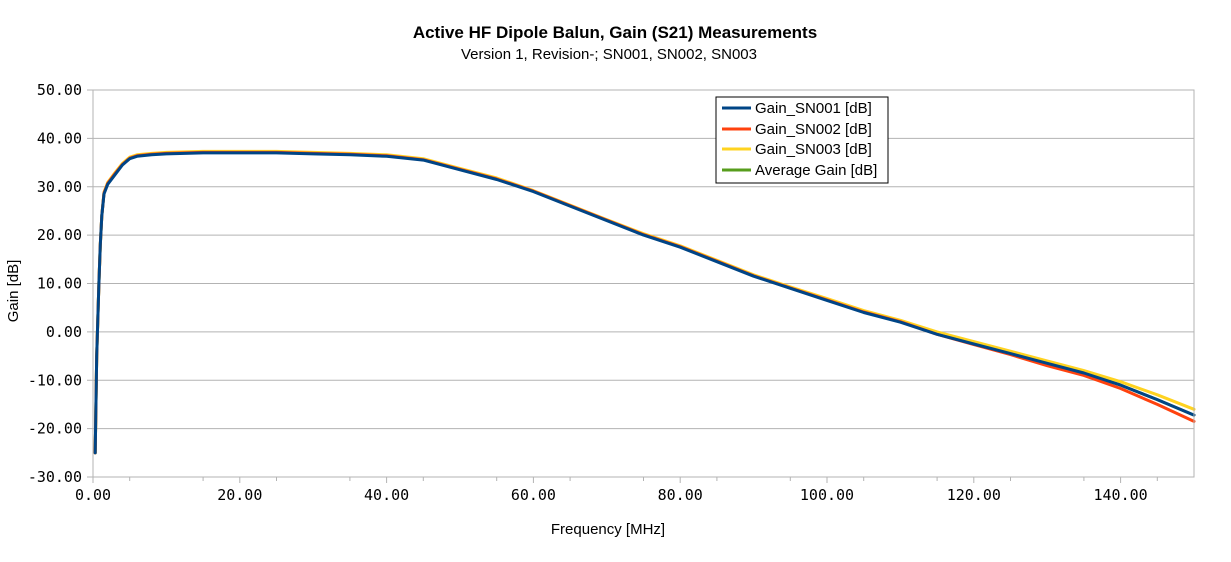 The height and width of the screenshot is (562, 1231). Describe the element at coordinates (59, 284) in the screenshot. I see `y-tick-label: 10.00` at that location.